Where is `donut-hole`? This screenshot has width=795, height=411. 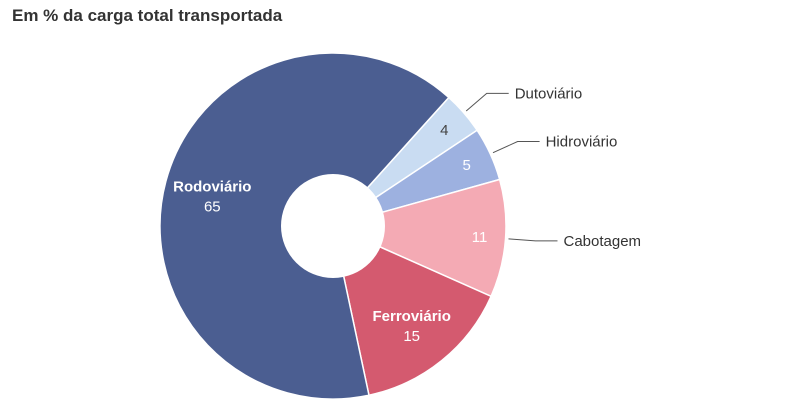 donut-hole is located at coordinates (333, 226).